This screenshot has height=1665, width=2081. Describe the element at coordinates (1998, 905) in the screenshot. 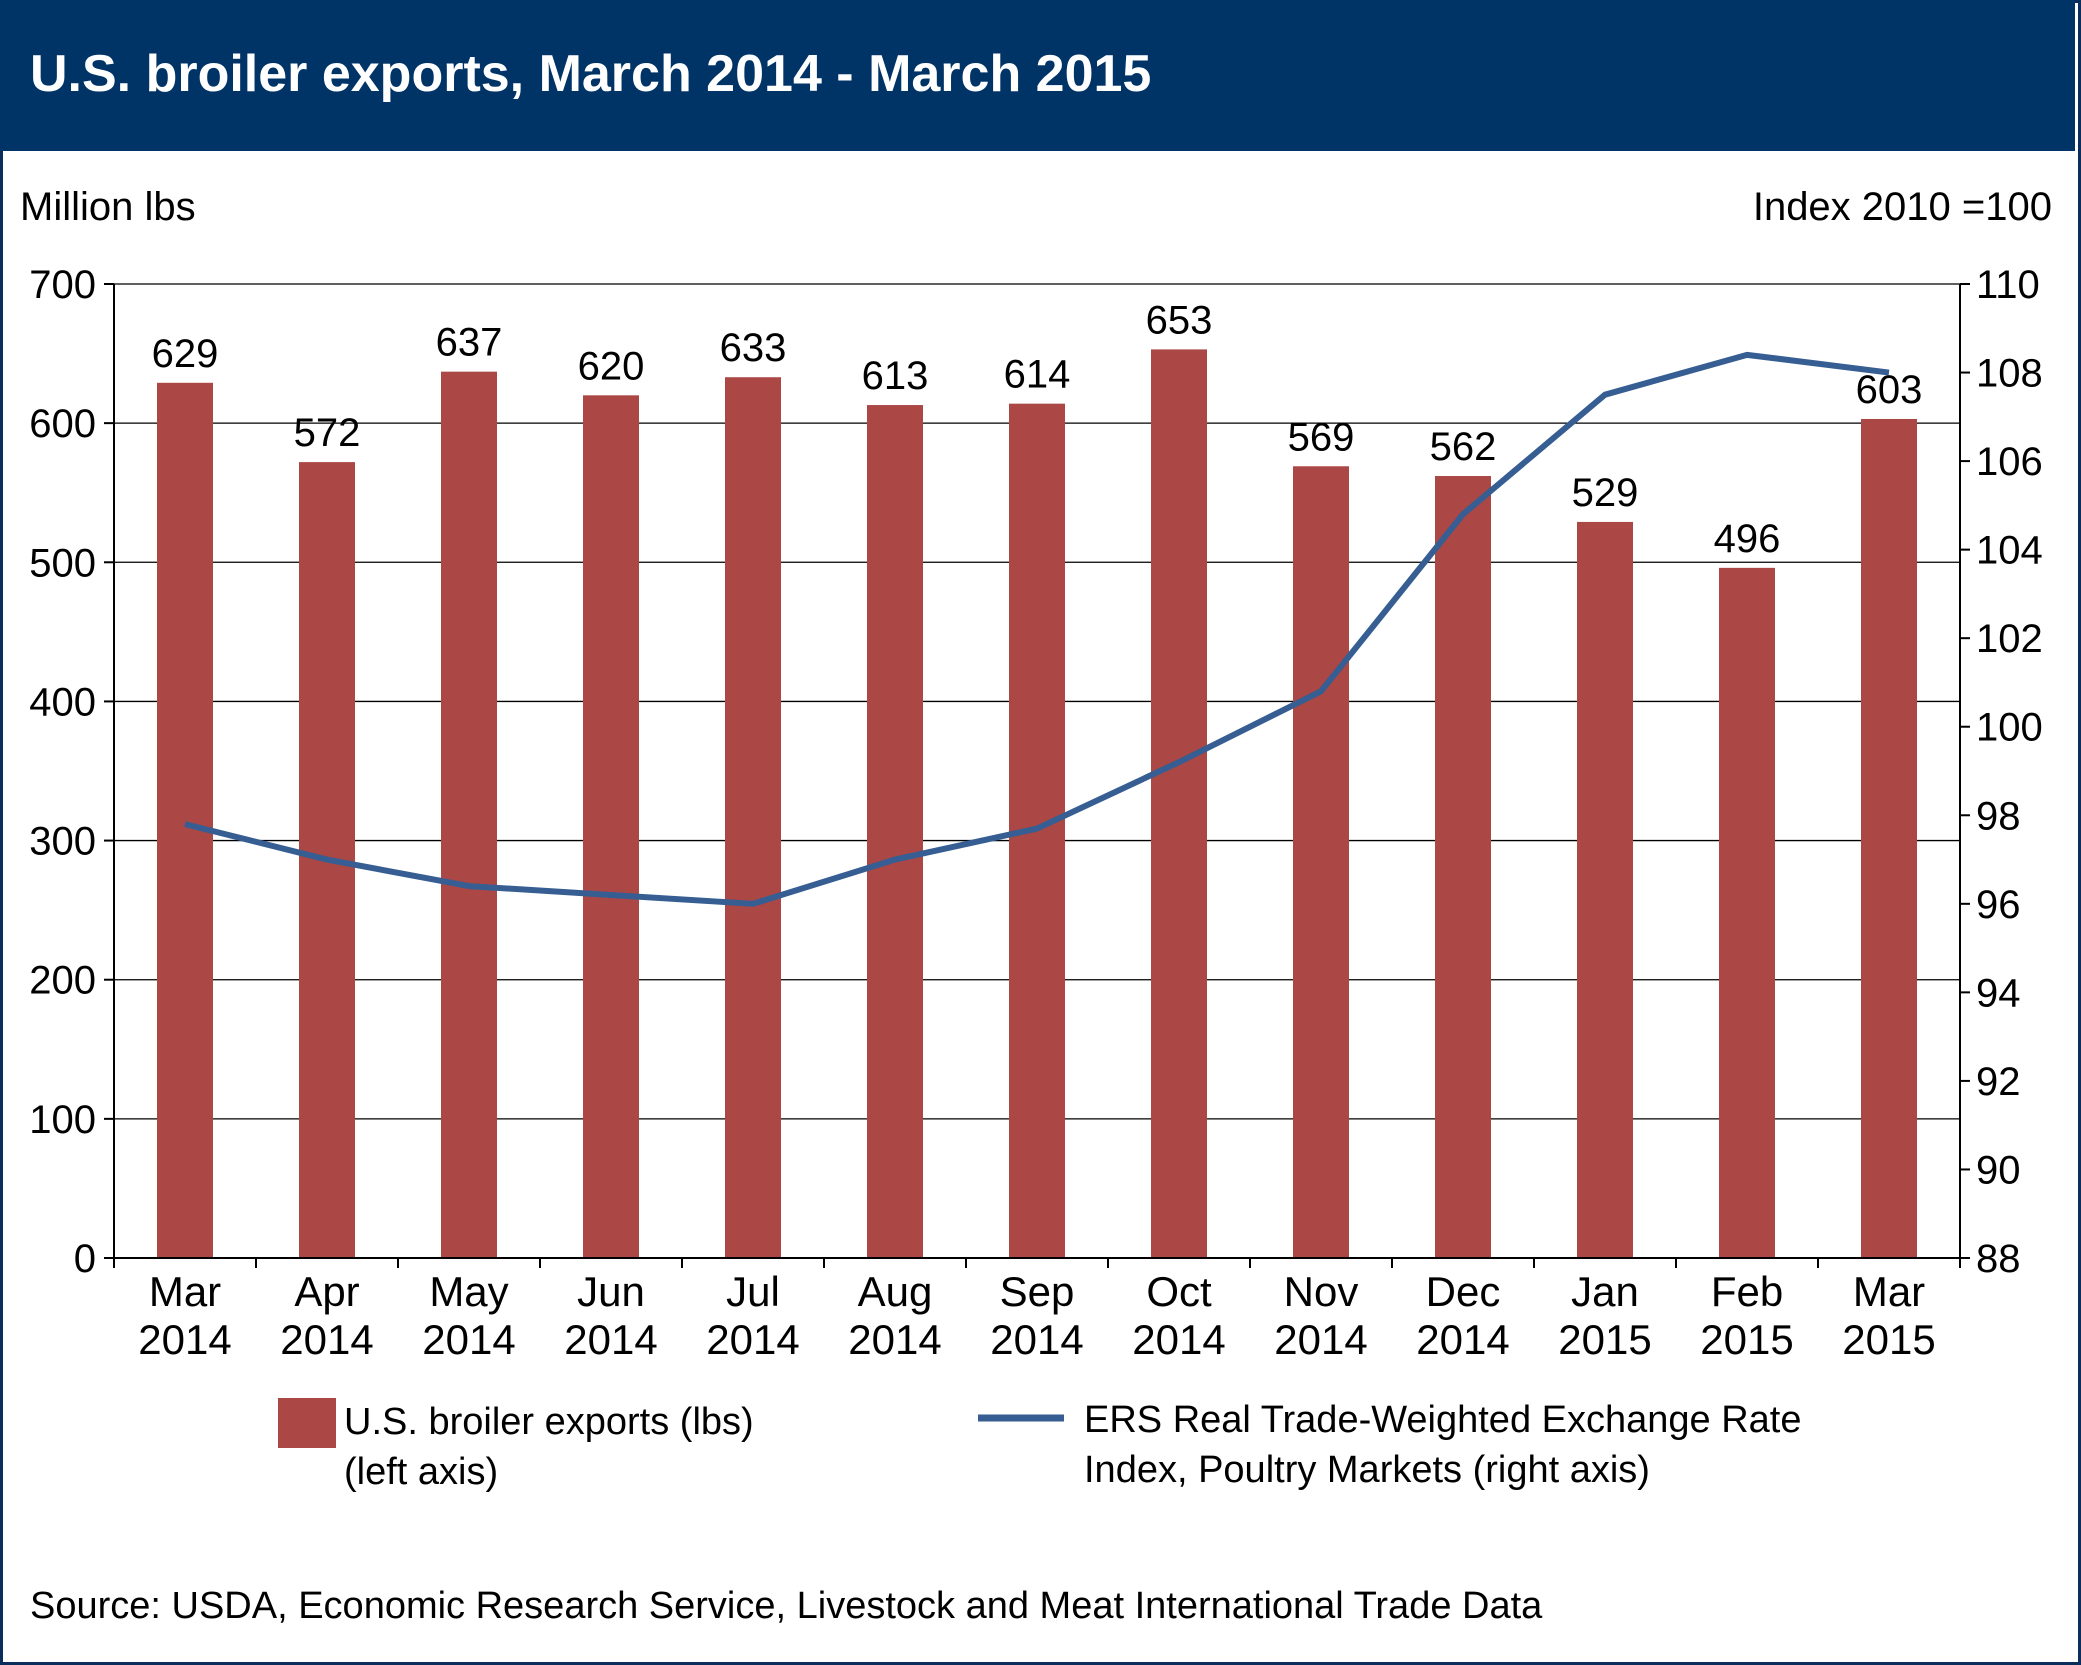

I see `right-tick-label: 96` at that location.